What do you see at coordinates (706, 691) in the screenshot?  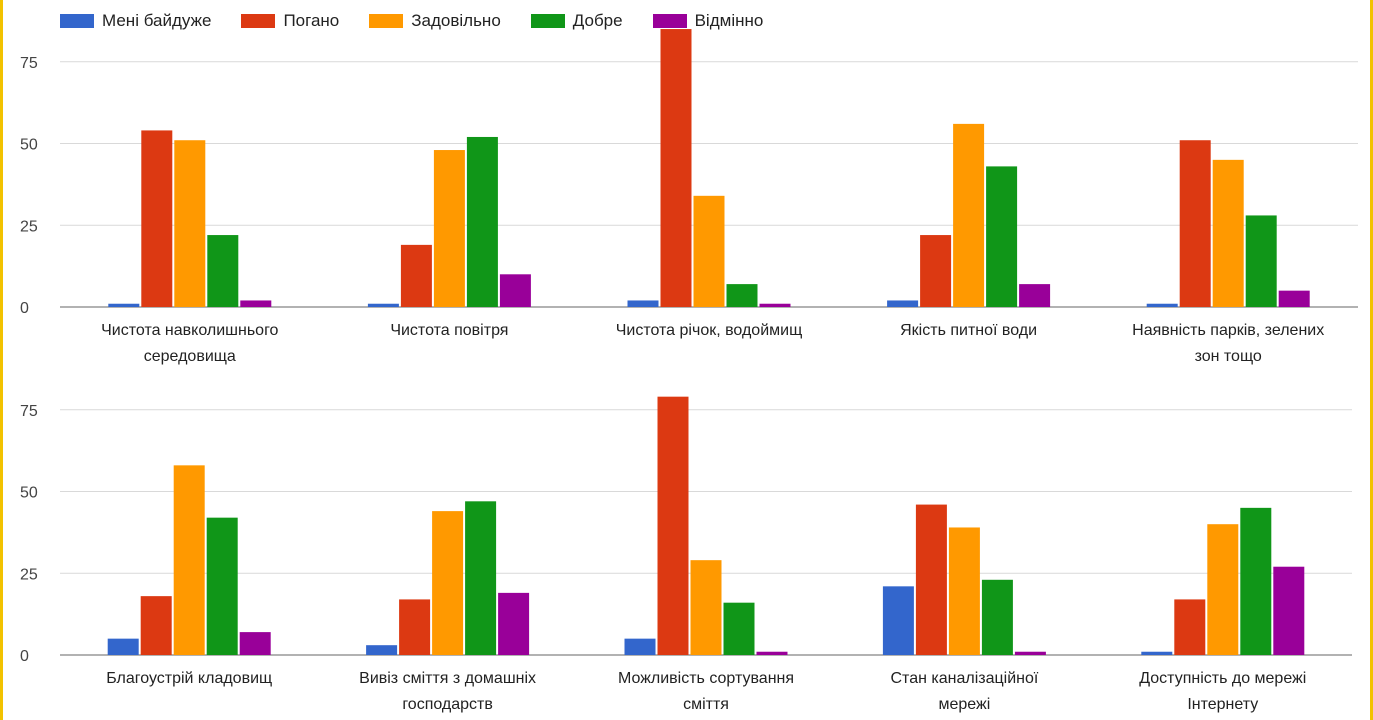 I see `x-category-label: Можливість сортування сміття` at bounding box center [706, 691].